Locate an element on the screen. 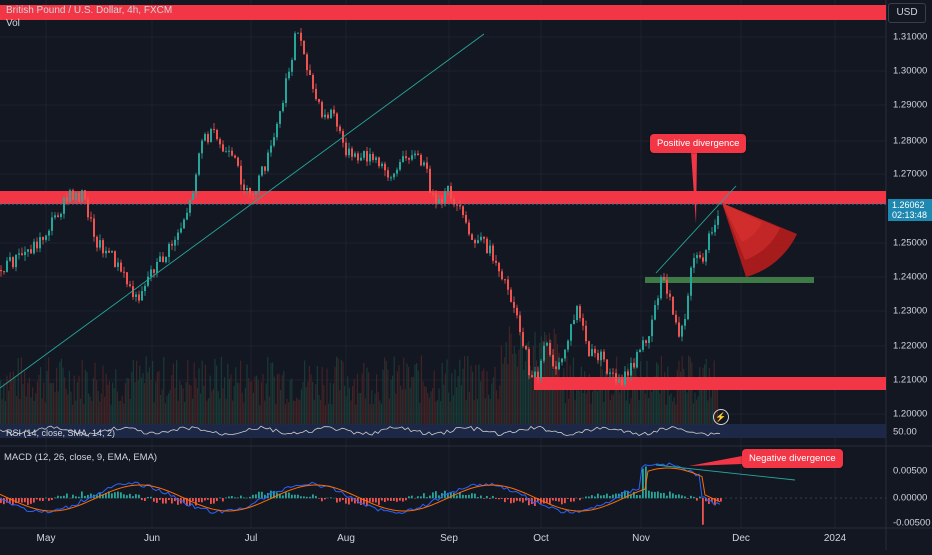 The height and width of the screenshot is (555, 932). currency-button: USD is located at coordinates (907, 13).